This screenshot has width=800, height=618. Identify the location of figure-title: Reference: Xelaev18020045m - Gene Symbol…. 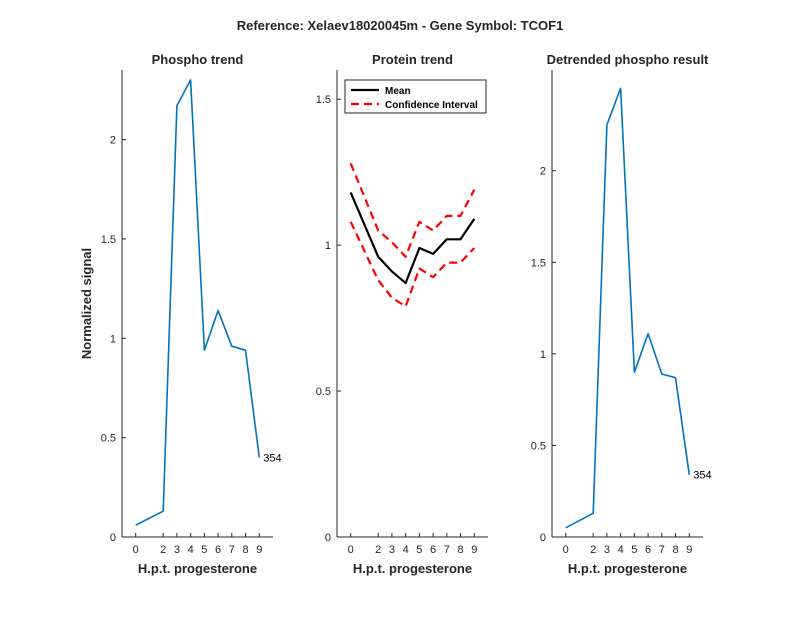
(400, 25).